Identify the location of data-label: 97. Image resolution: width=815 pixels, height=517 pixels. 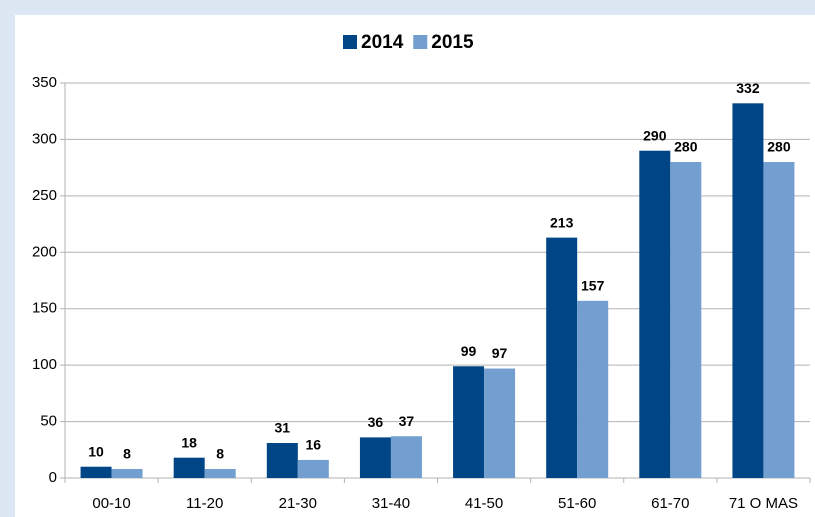
(500, 353).